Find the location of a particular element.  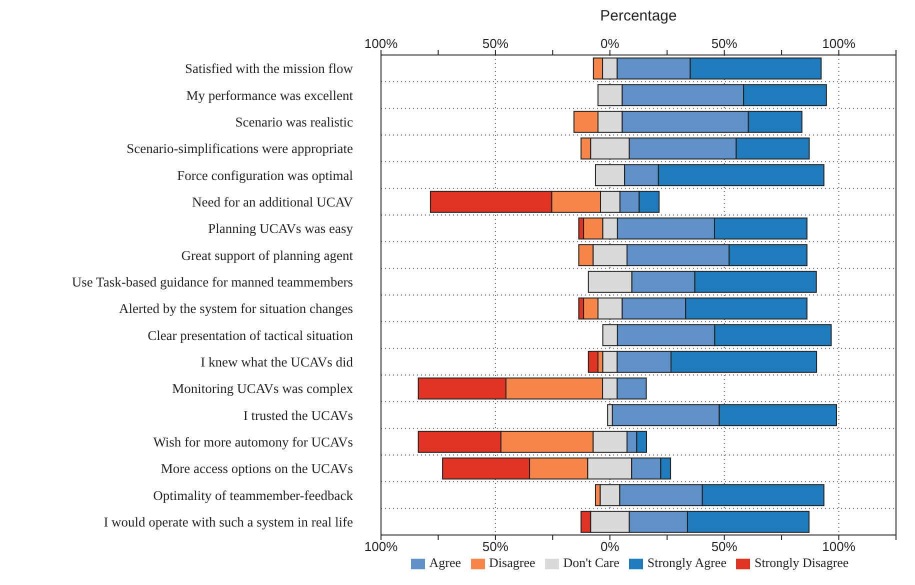

y-tick-label: I knew what the UCAVs did is located at coordinates (277, 362).